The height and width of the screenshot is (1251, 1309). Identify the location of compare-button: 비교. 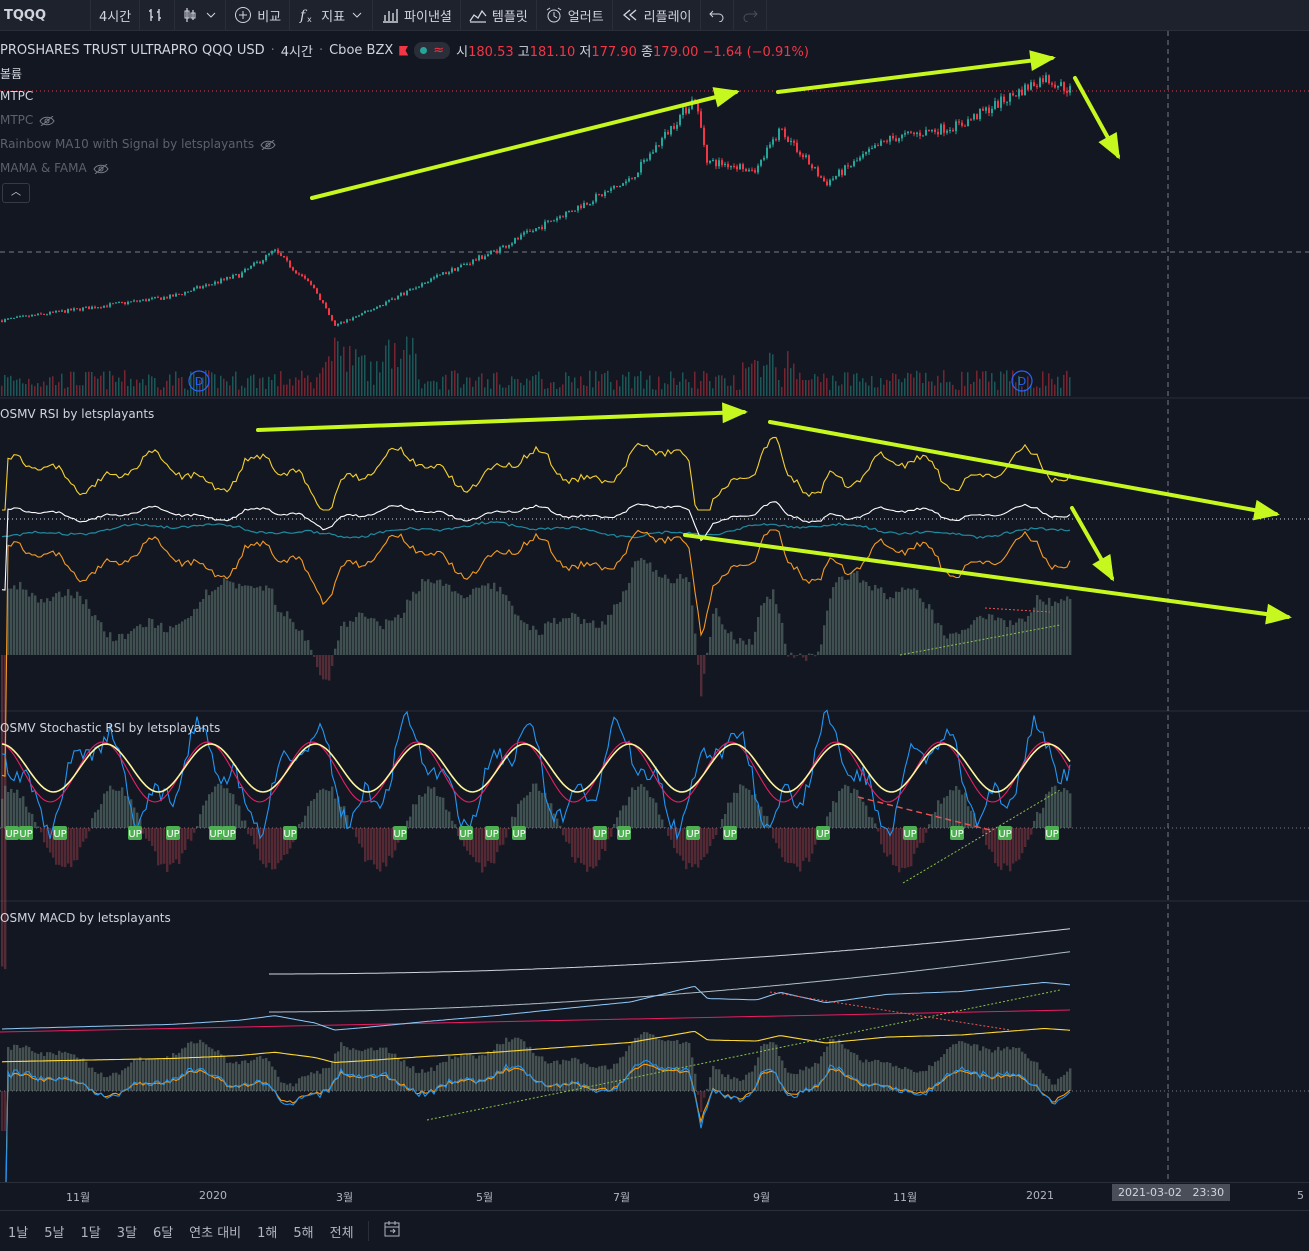
(258, 15).